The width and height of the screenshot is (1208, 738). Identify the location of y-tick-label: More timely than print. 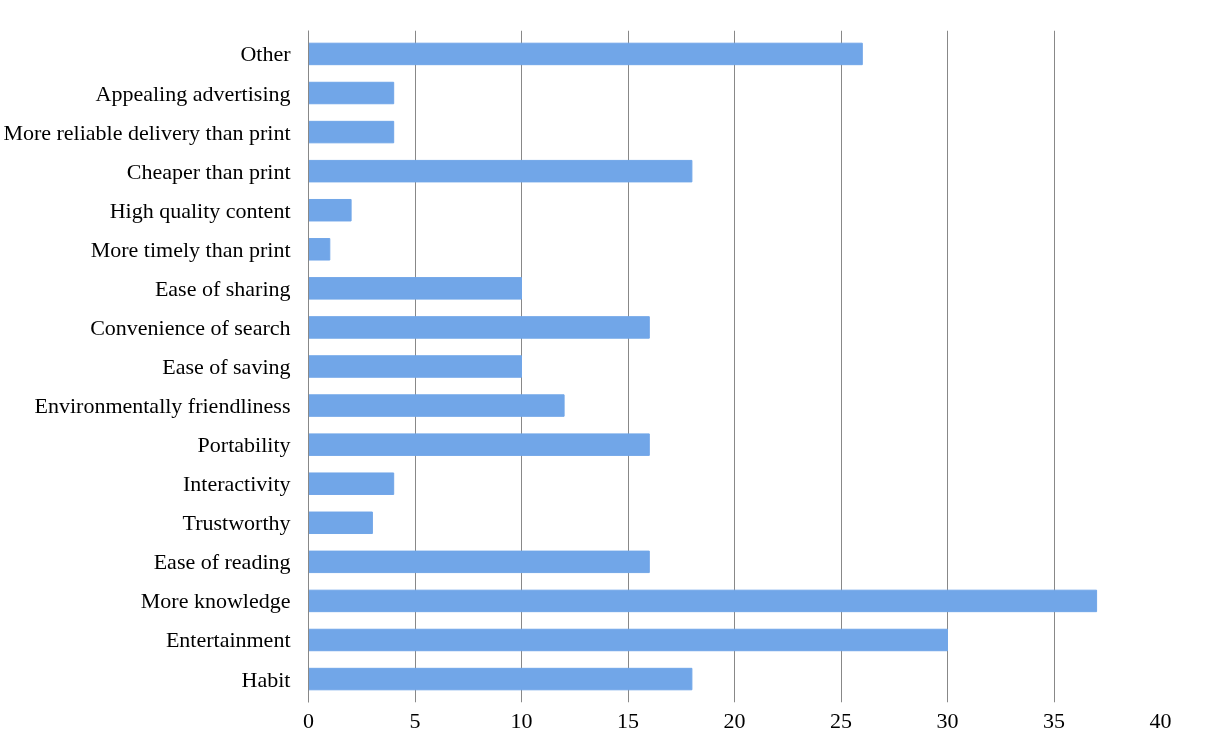
(190, 249).